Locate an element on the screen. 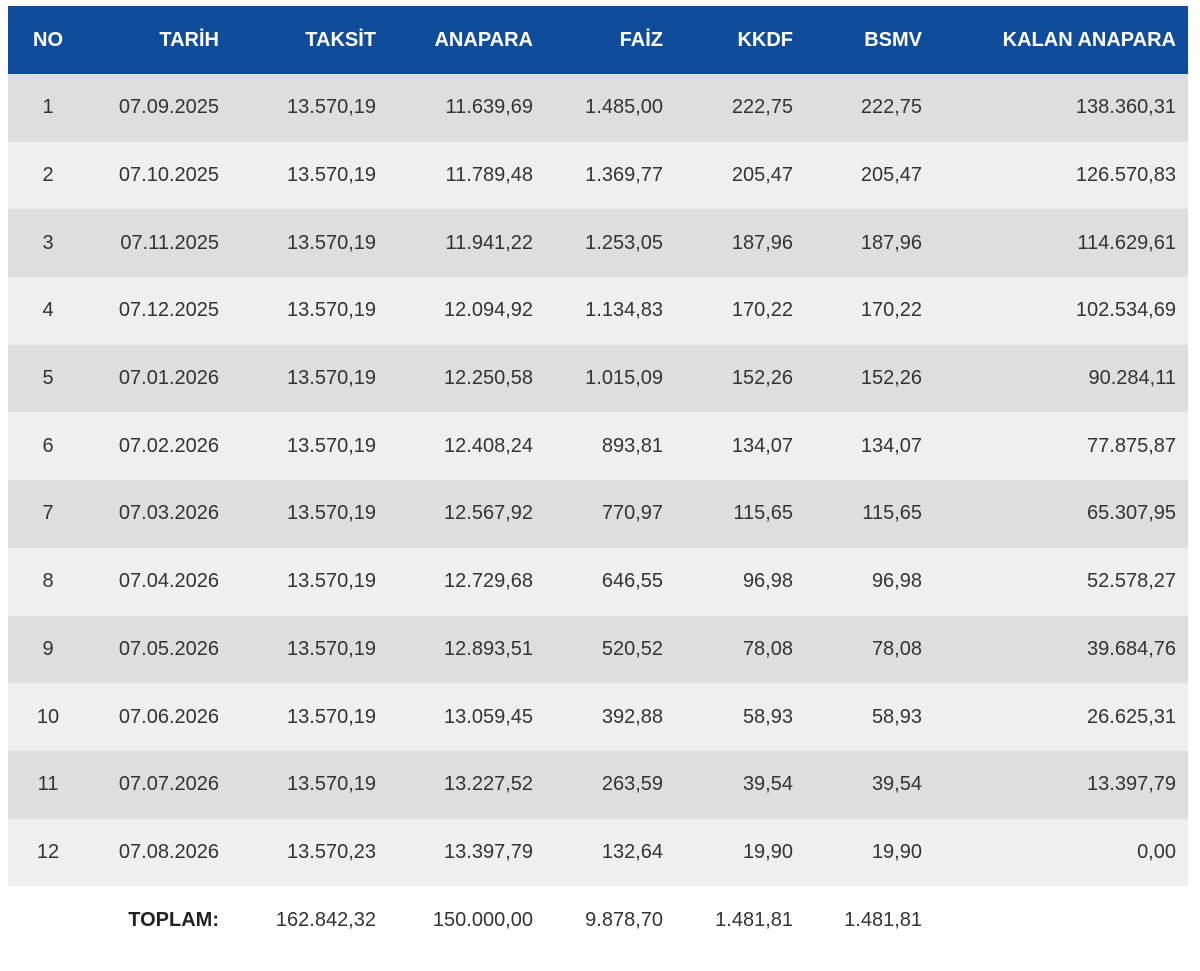 Image resolution: width=1200 pixels, height=971 pixels. cell-no: 1 is located at coordinates (48, 107).